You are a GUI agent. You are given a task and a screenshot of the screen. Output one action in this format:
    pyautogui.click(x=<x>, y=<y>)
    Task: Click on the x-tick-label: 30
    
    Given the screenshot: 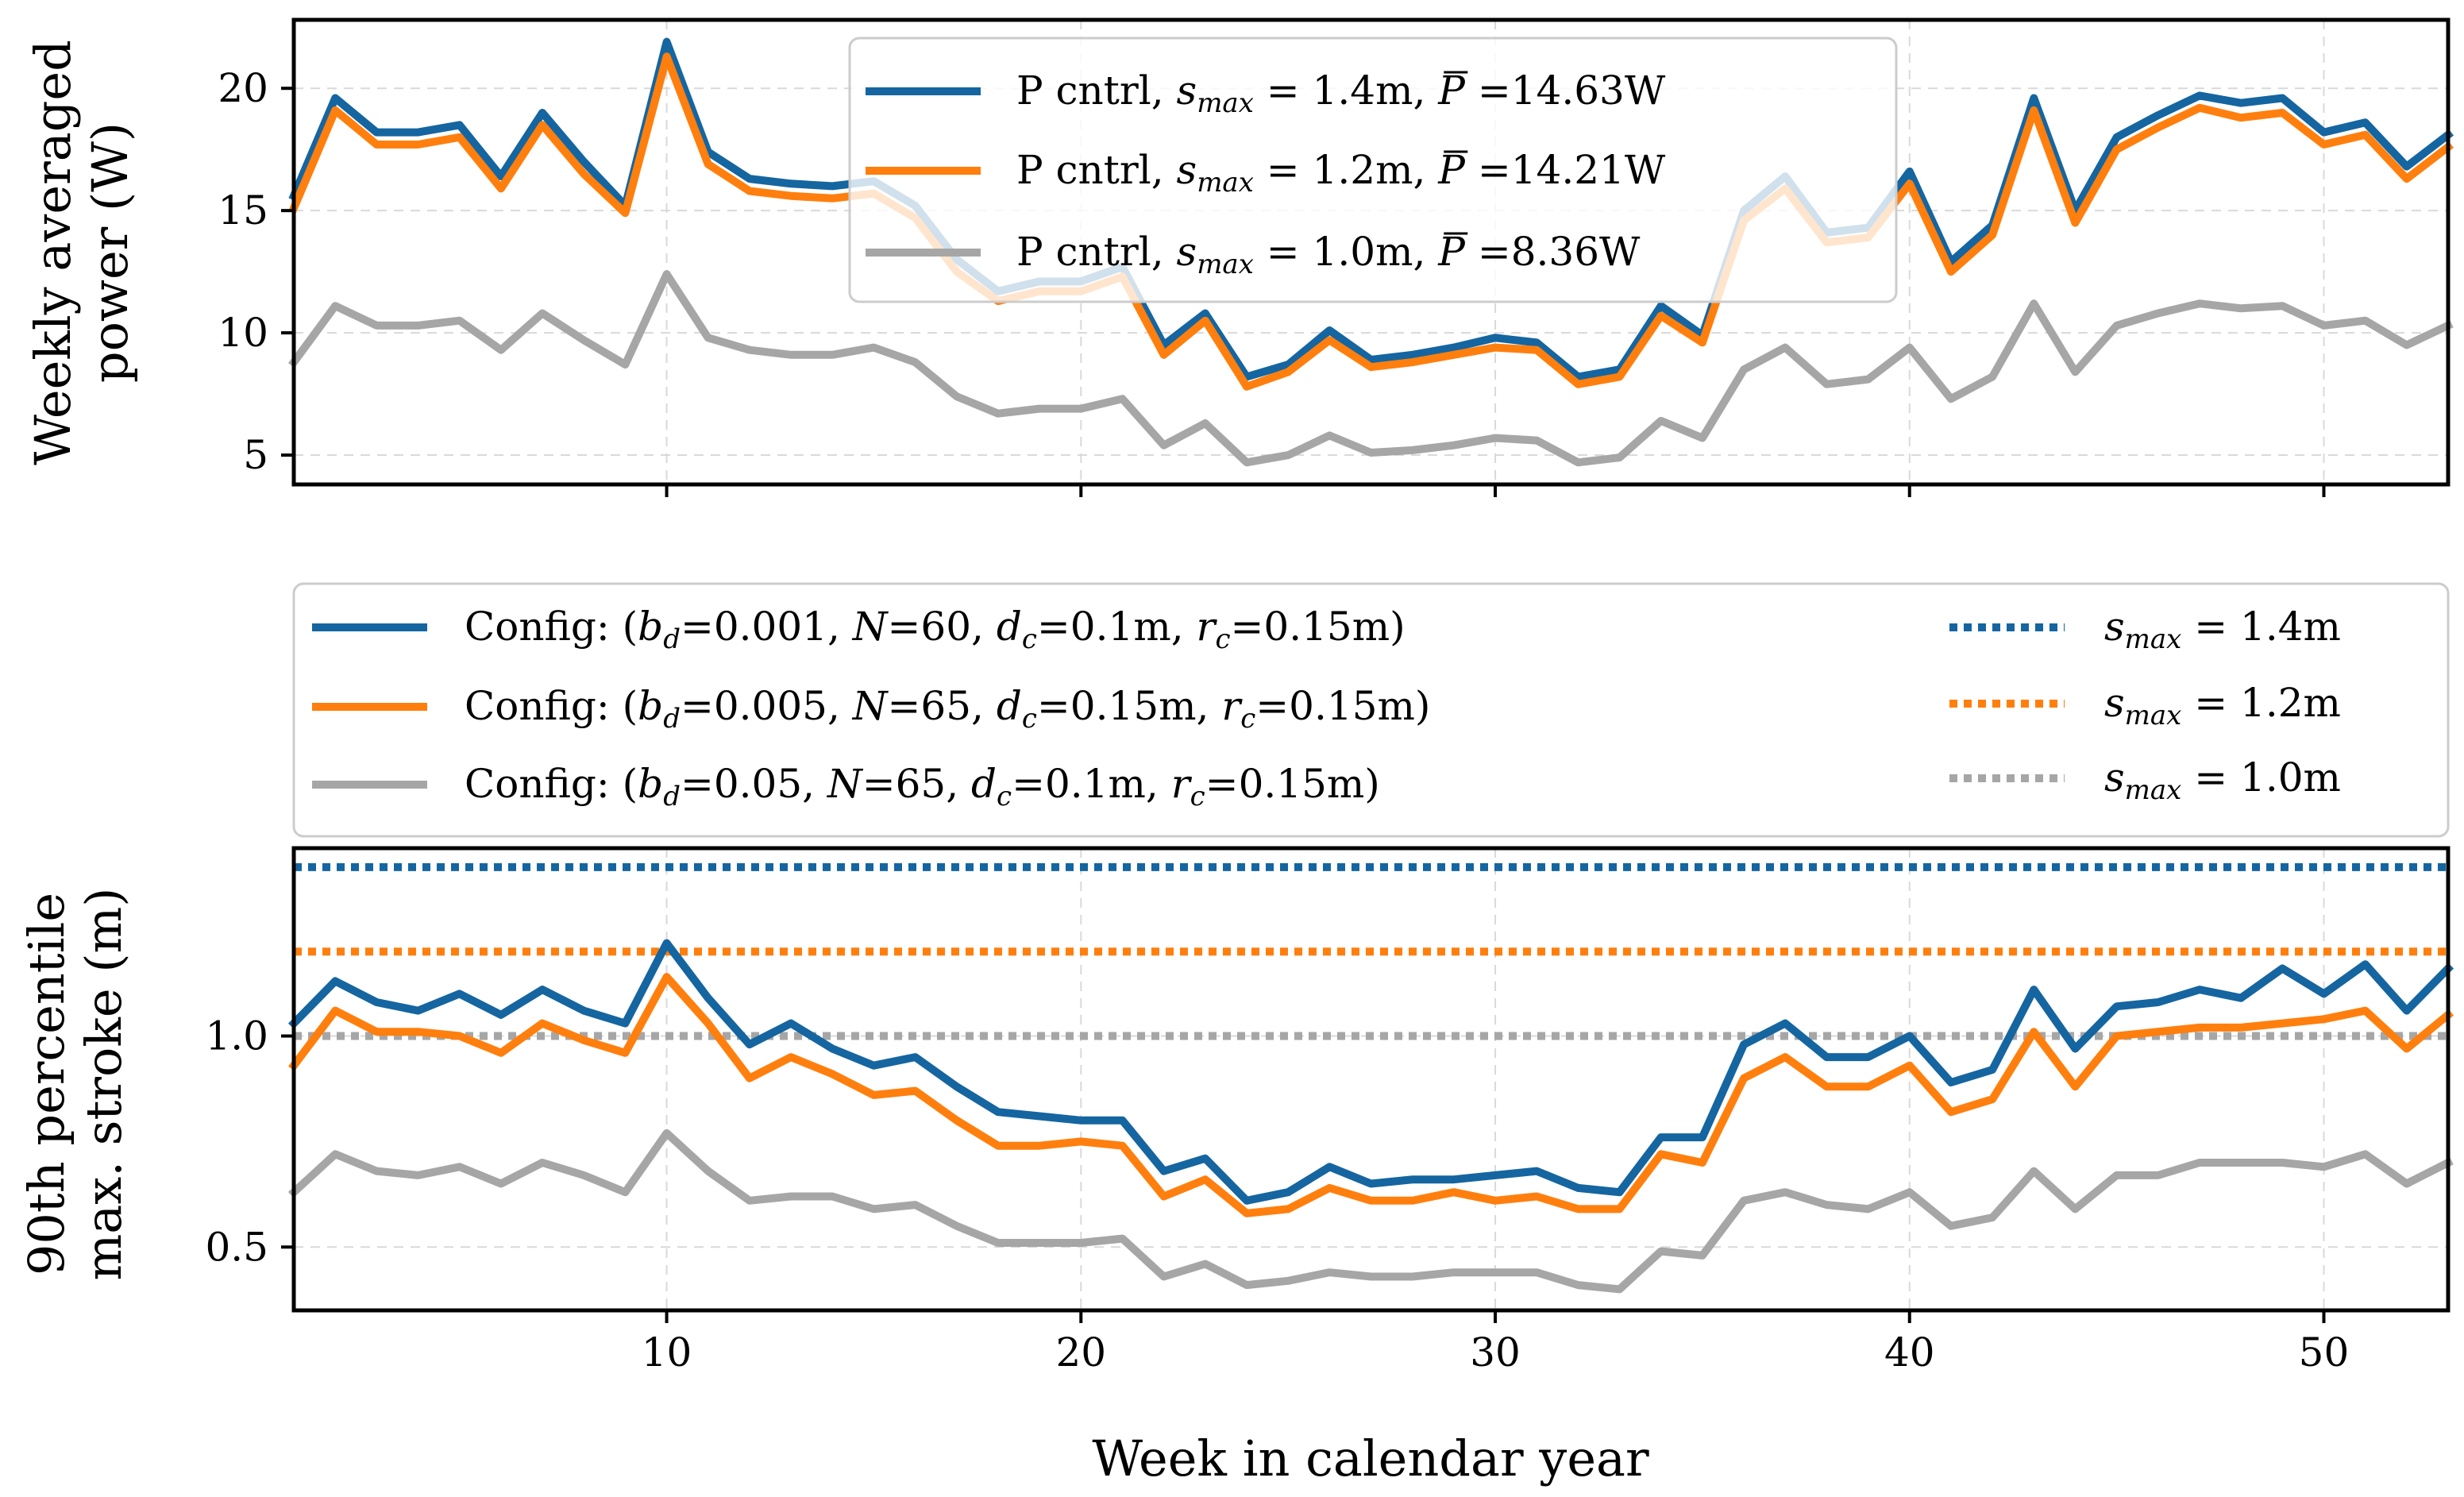 What is the action you would take?
    pyautogui.click(x=1495, y=1352)
    